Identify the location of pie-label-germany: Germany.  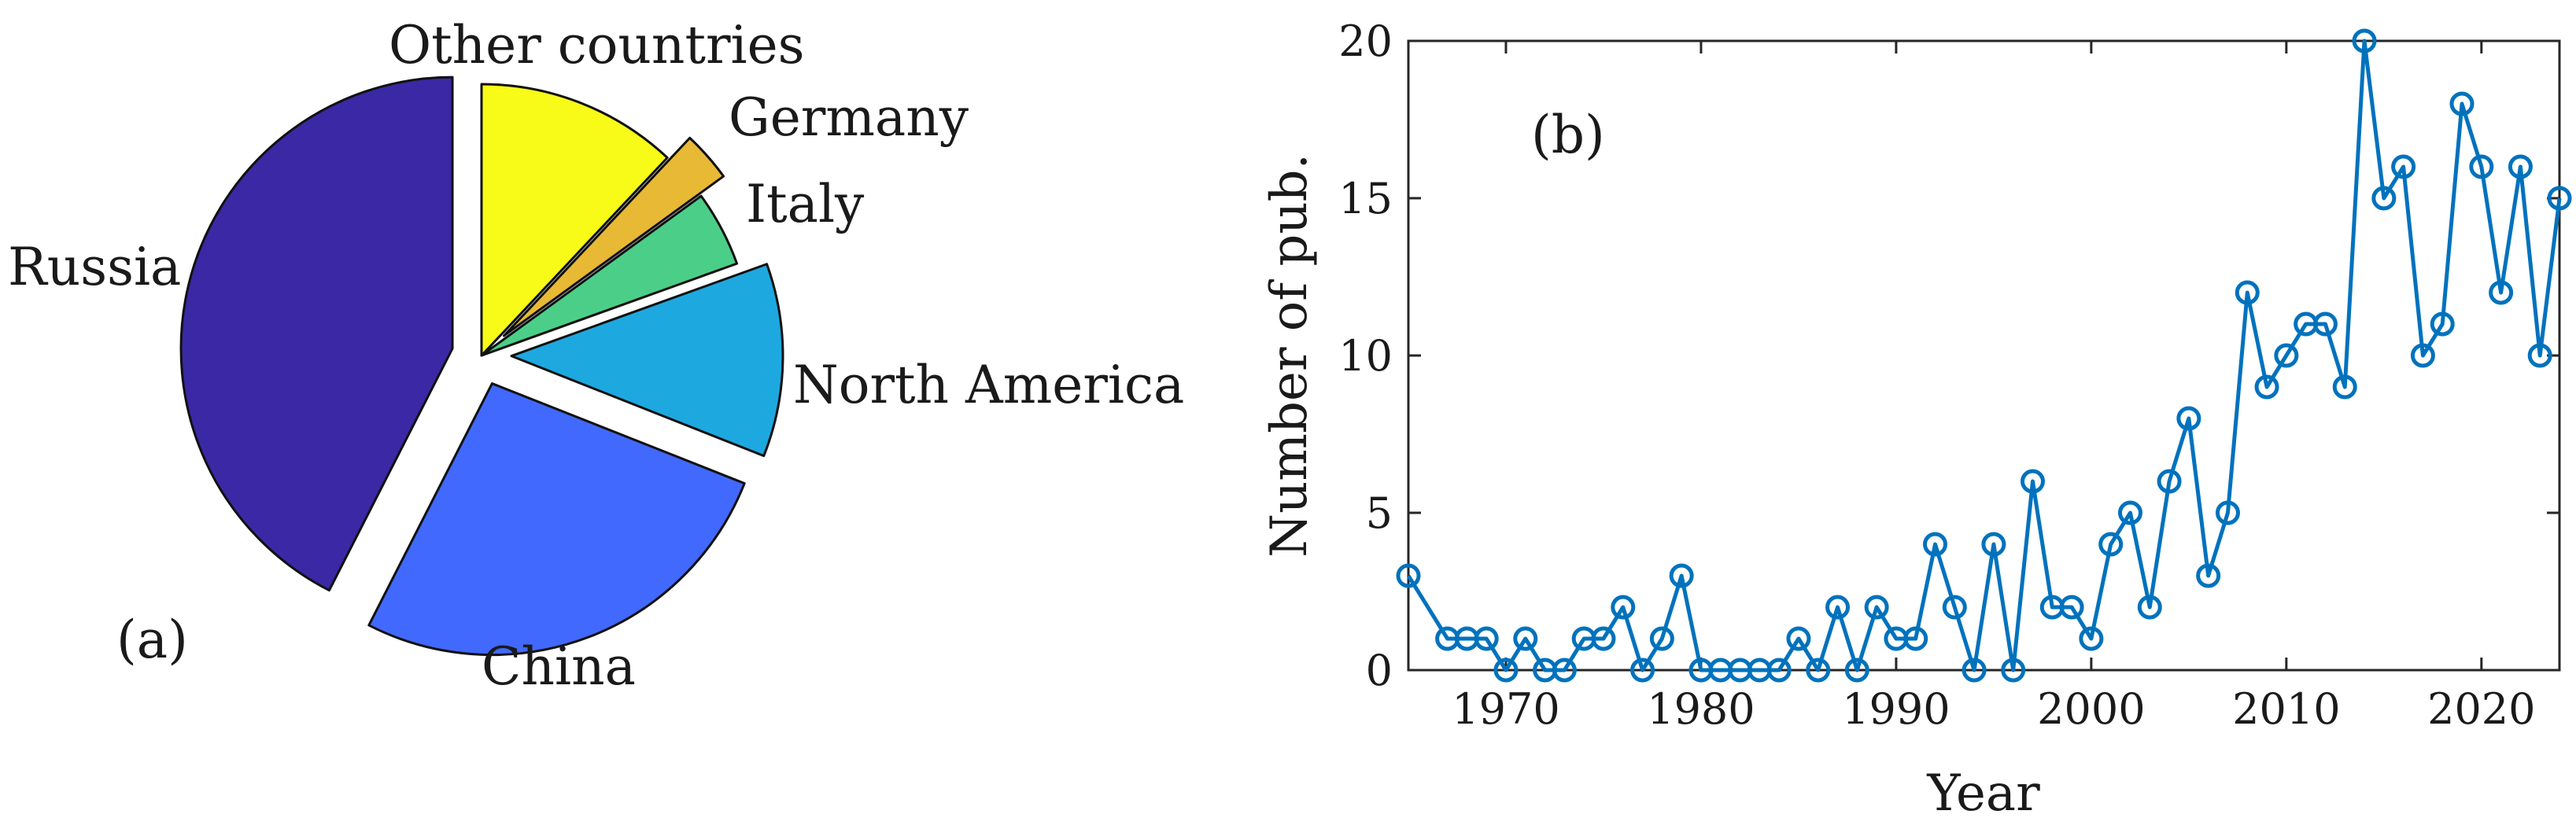
(849, 118).